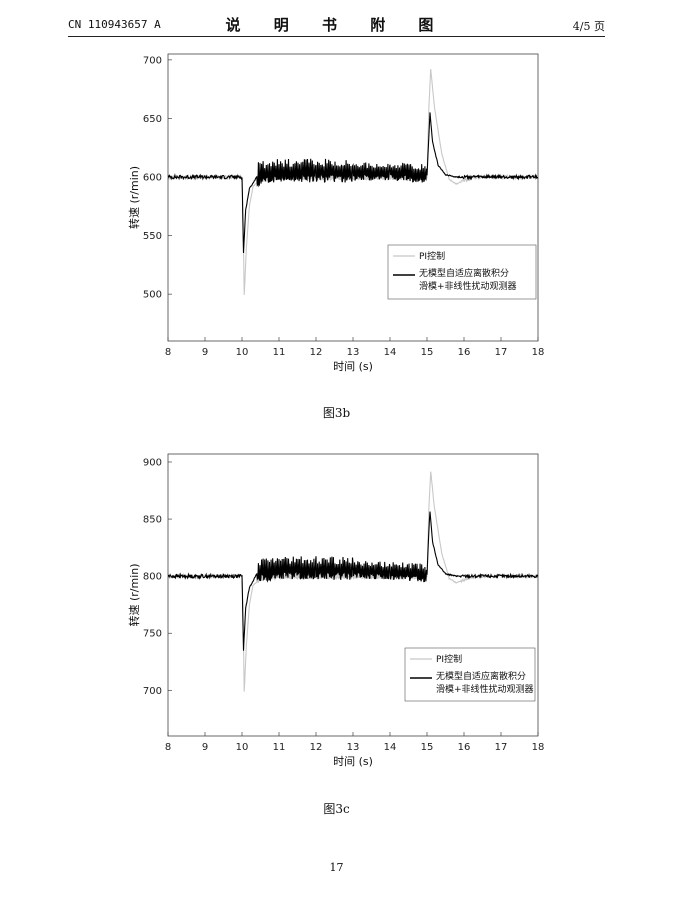 Image resolution: width=673 pixels, height=912 pixels. What do you see at coordinates (336, 809) in the screenshot?
I see `figure-caption-3c: 图3c` at bounding box center [336, 809].